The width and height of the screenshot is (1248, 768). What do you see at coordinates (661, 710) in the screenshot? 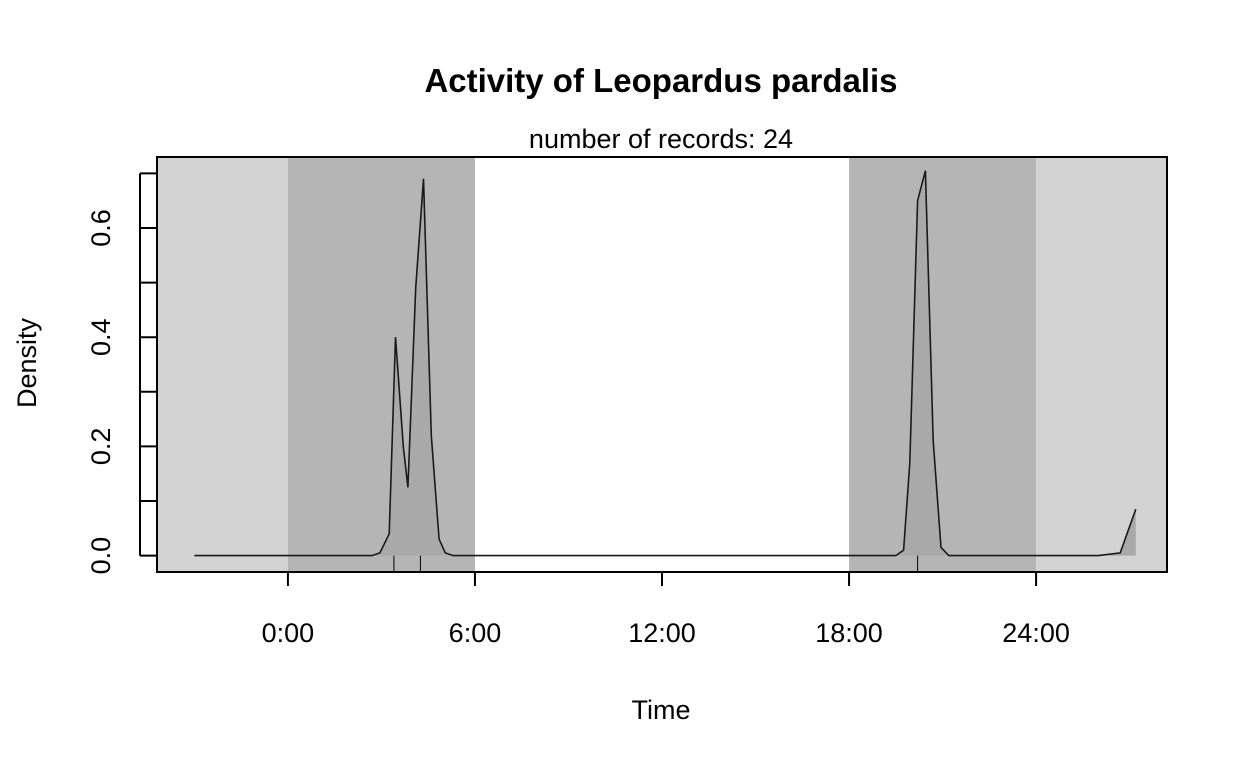
I see `x-axis-label: Time` at bounding box center [661, 710].